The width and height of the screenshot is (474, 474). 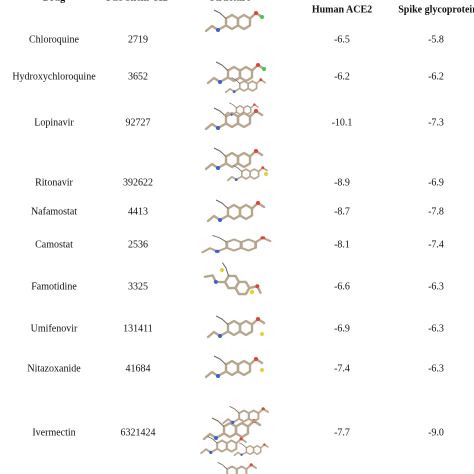 What do you see at coordinates (138, 39) in the screenshot?
I see `table-cell: 2719` at bounding box center [138, 39].